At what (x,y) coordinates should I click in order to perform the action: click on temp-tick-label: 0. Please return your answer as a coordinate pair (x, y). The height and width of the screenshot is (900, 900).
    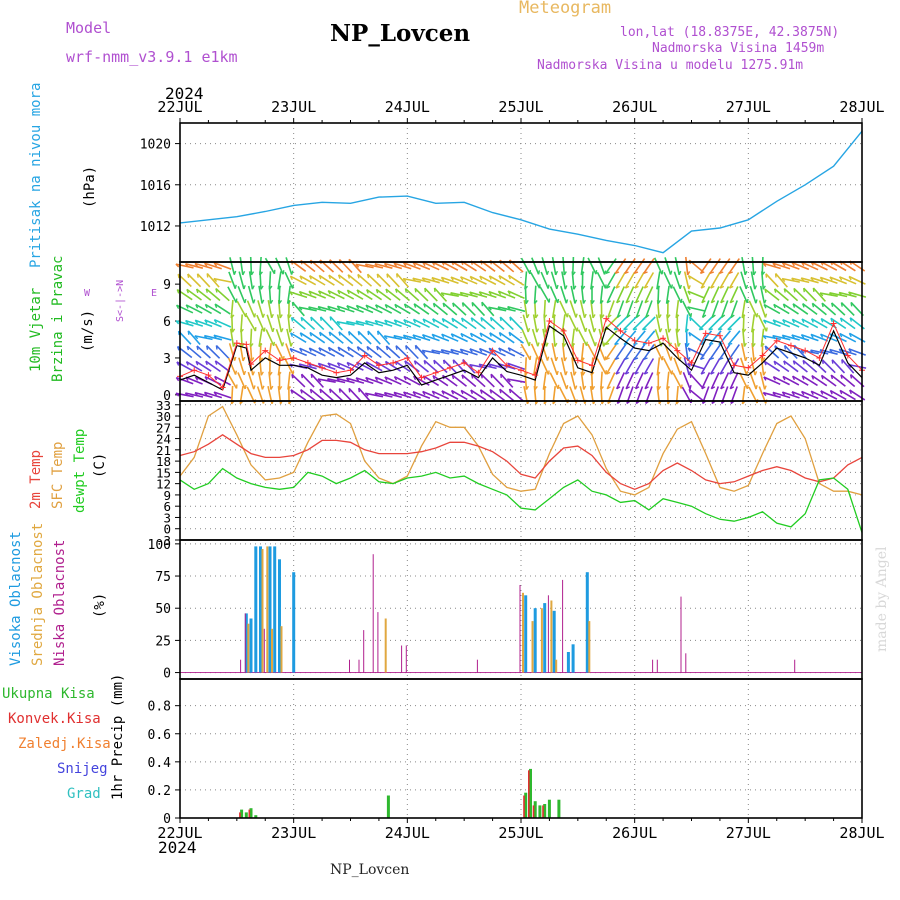
    Looking at the image, I should click on (167, 529).